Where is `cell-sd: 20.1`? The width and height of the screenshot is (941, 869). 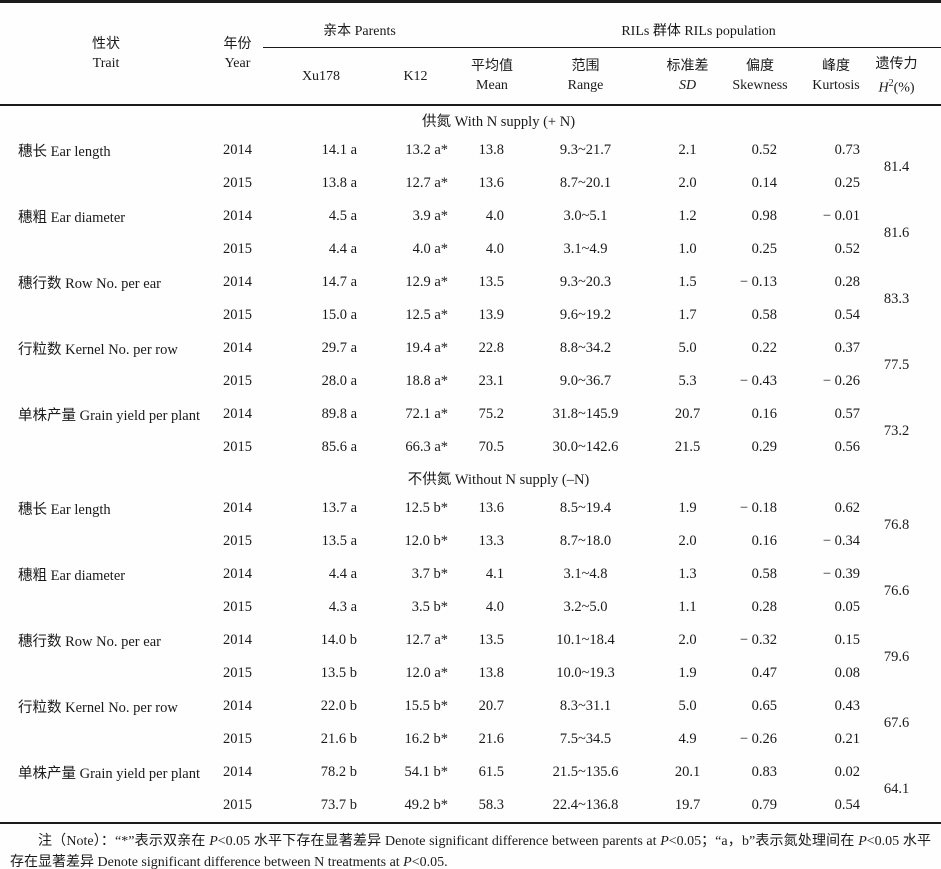
cell-sd: 20.1 is located at coordinates (687, 772).